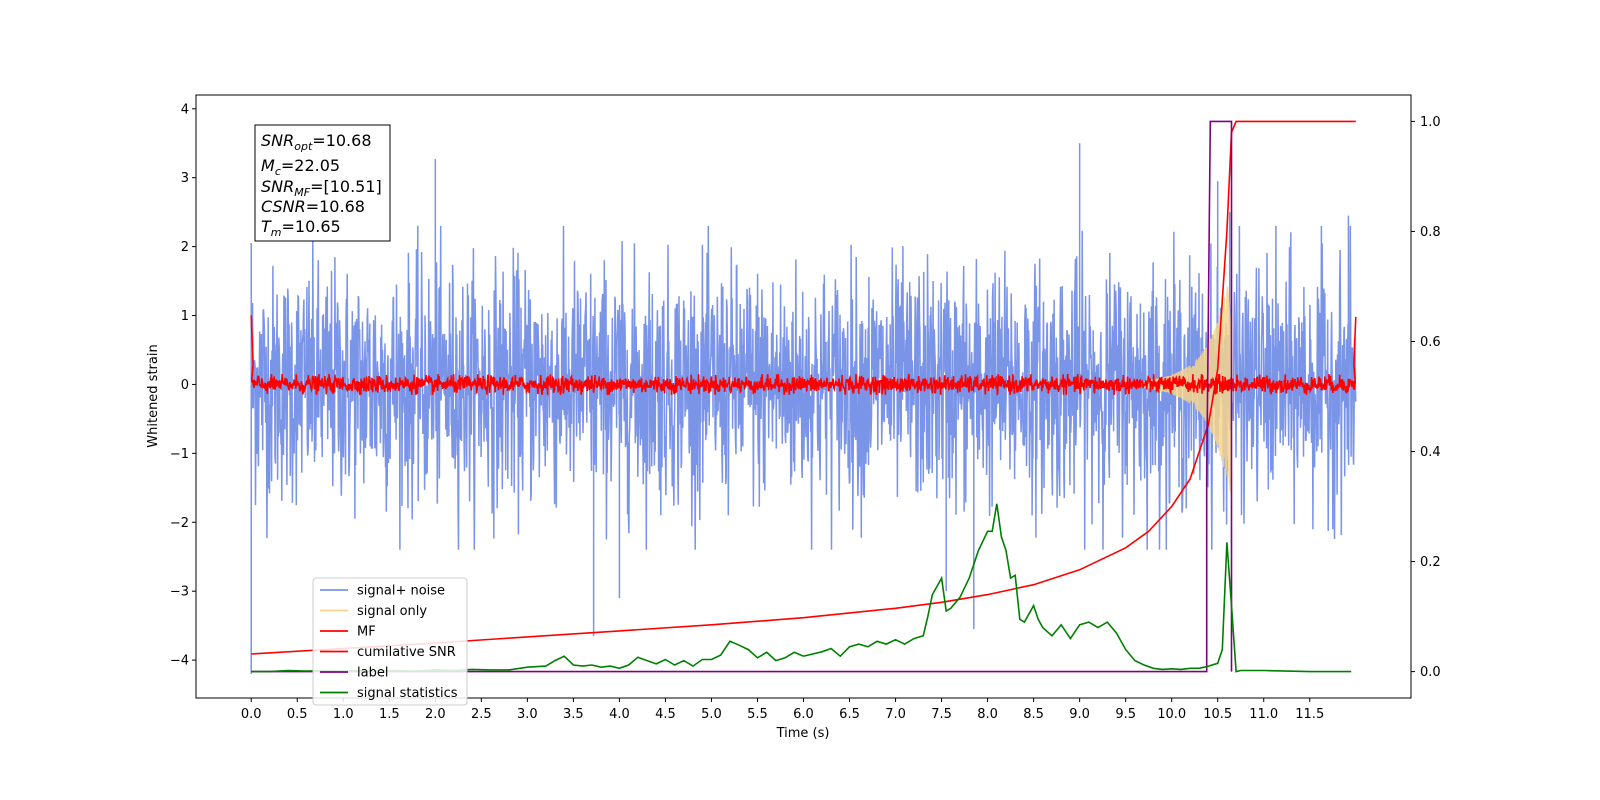 The width and height of the screenshot is (1600, 800). What do you see at coordinates (372, 673) in the screenshot?
I see `legend-label-label: label` at bounding box center [372, 673].